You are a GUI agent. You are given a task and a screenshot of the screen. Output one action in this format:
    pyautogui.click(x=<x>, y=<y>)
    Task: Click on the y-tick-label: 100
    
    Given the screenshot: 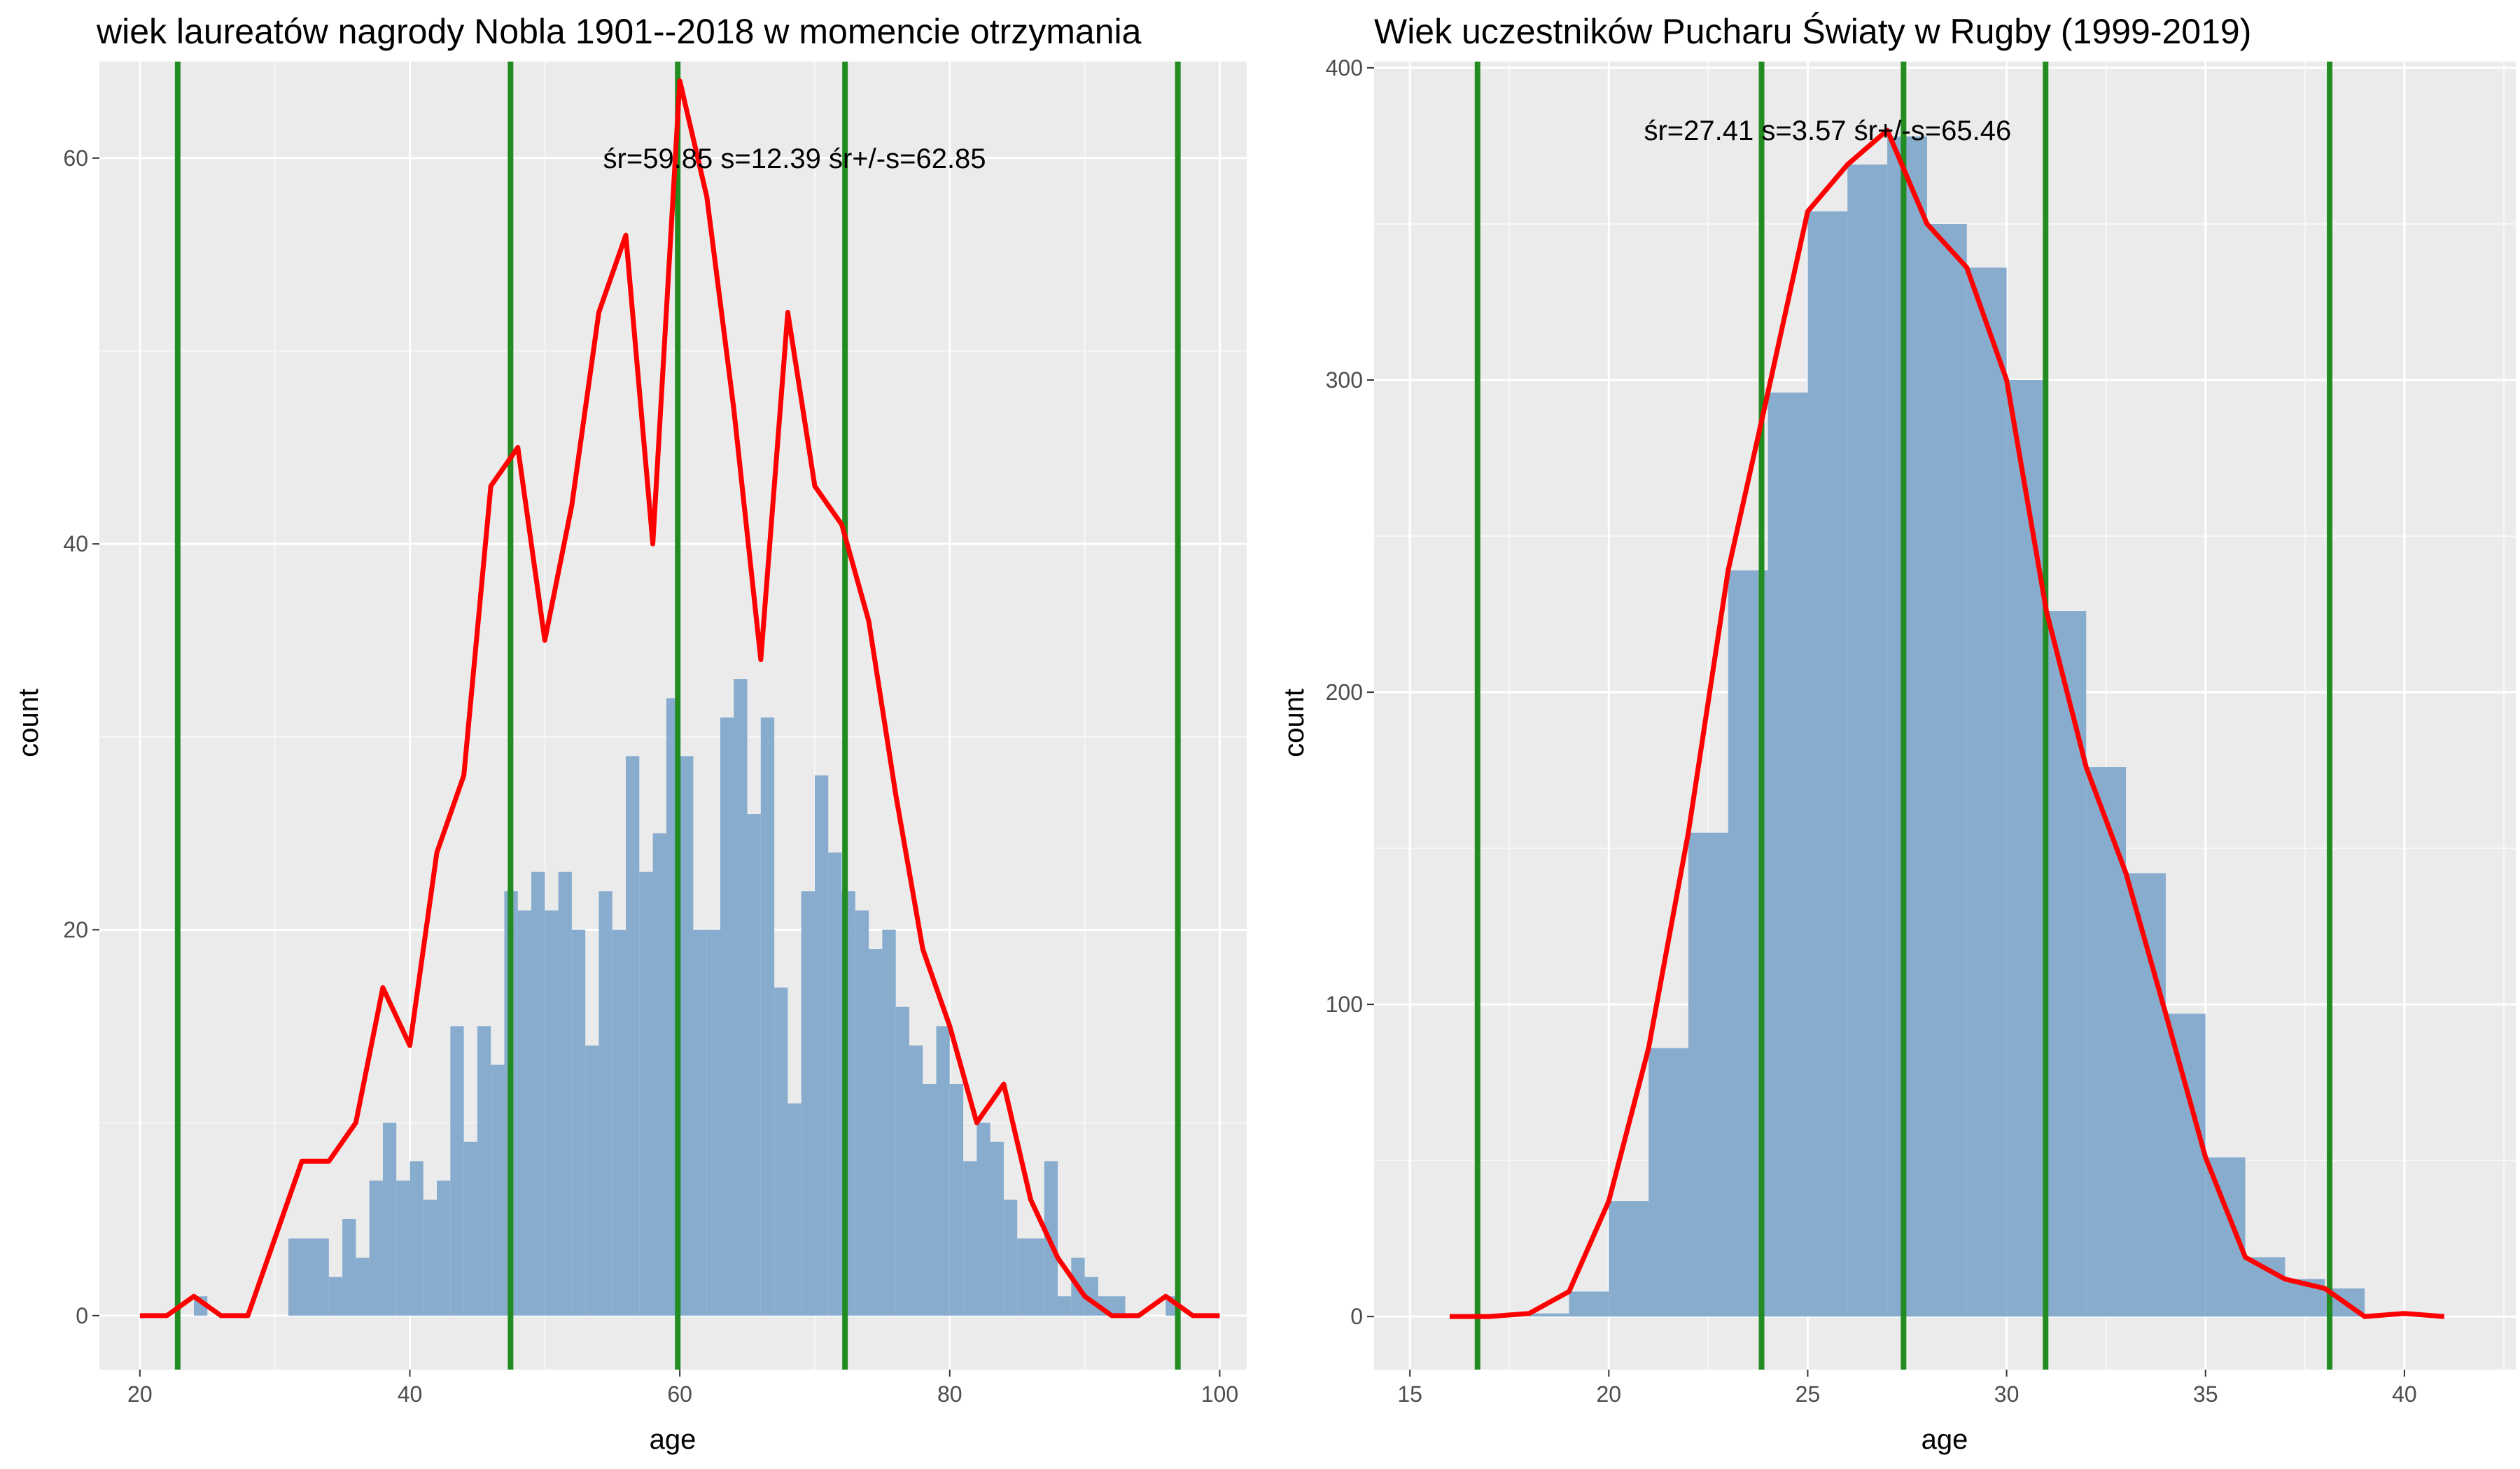 What is the action you would take?
    pyautogui.click(x=1344, y=1004)
    